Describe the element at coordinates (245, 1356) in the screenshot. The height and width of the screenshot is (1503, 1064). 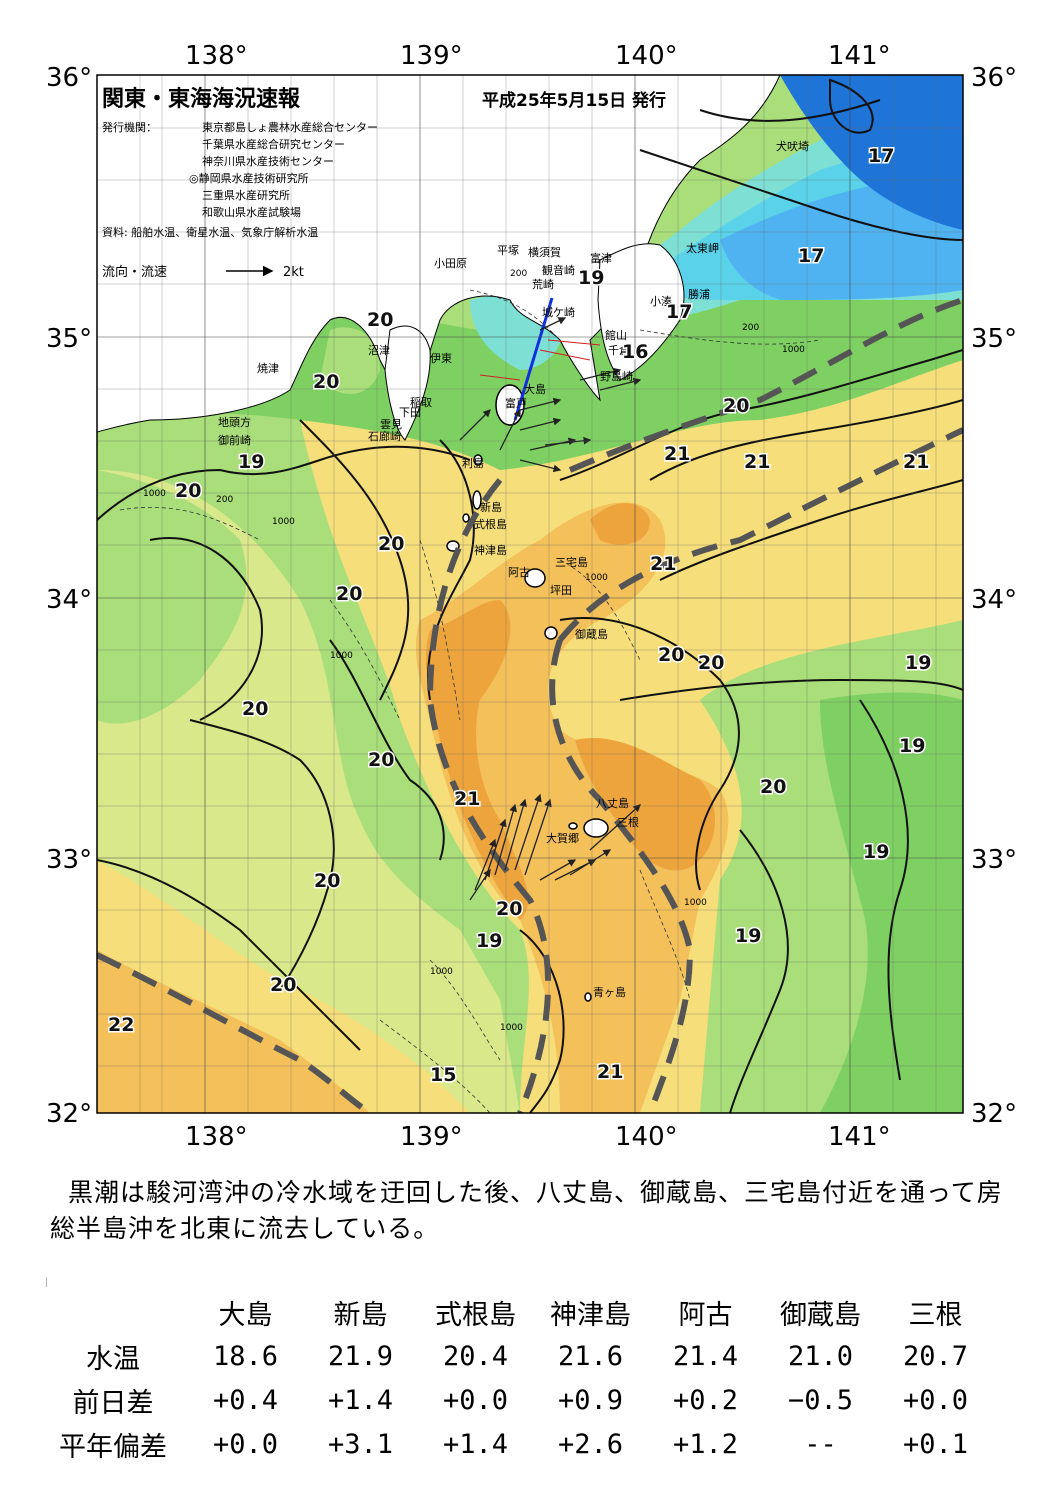
I see `table-cell: 18.6` at that location.